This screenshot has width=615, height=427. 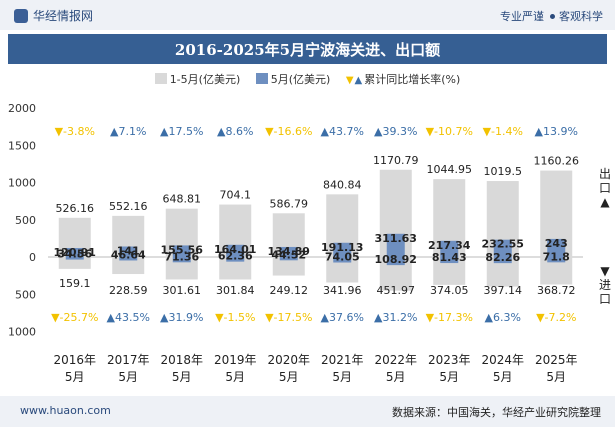 I want to click on import-growth-label: ▼-17.3%, so click(x=449, y=317).